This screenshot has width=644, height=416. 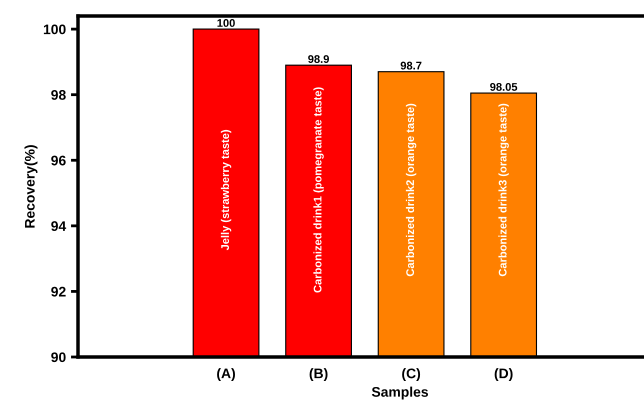 What do you see at coordinates (504, 86) in the screenshot?
I see `data-label: 98.05` at bounding box center [504, 86].